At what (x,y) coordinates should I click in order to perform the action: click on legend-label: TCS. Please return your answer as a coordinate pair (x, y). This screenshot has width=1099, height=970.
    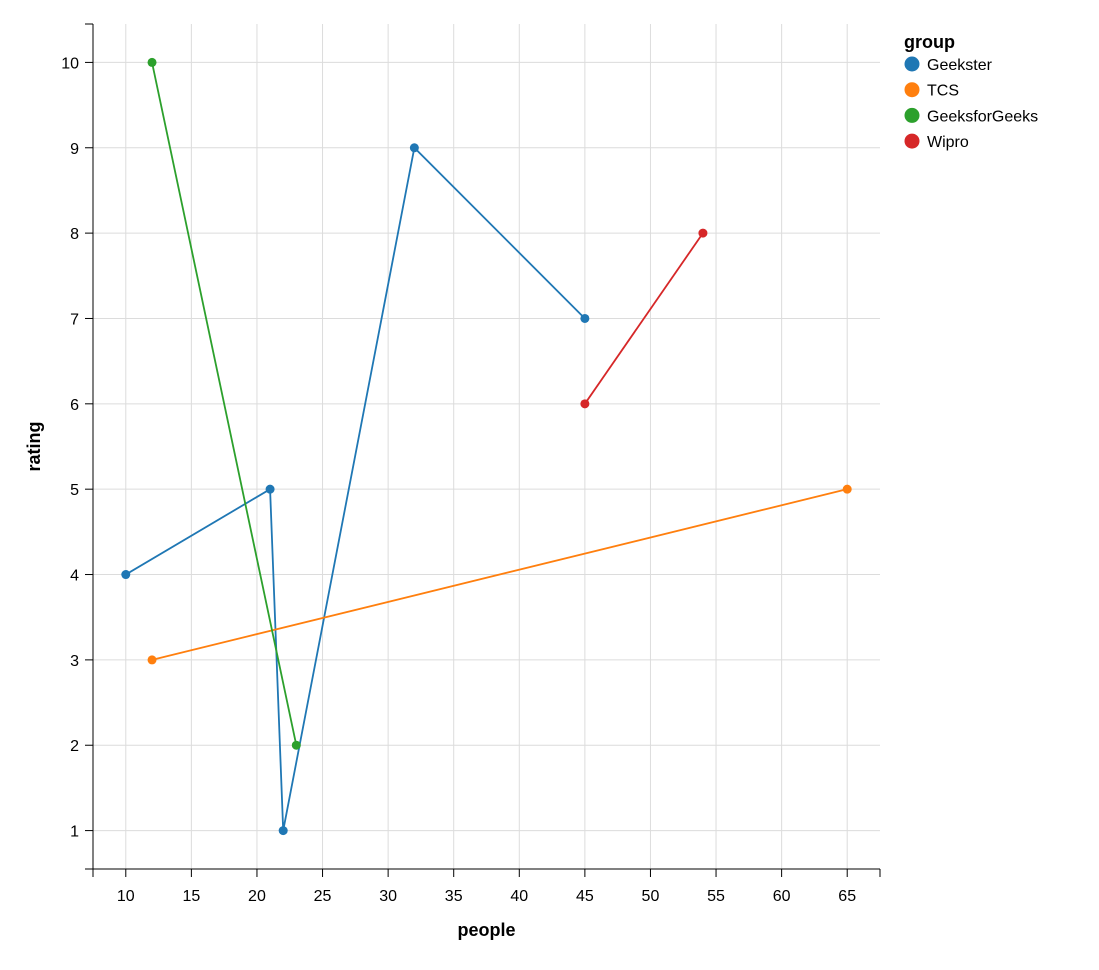
    Looking at the image, I should click on (943, 91).